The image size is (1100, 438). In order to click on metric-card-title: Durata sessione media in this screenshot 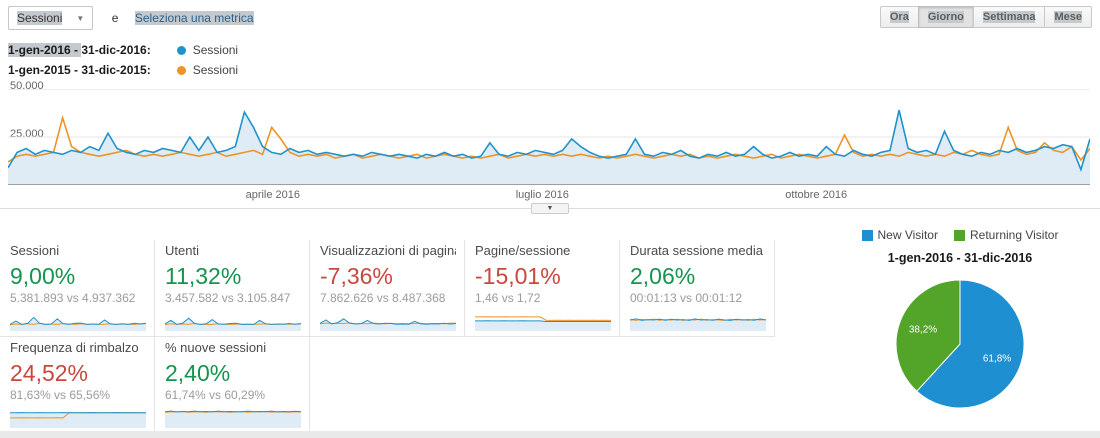, I will do `click(696, 250)`.